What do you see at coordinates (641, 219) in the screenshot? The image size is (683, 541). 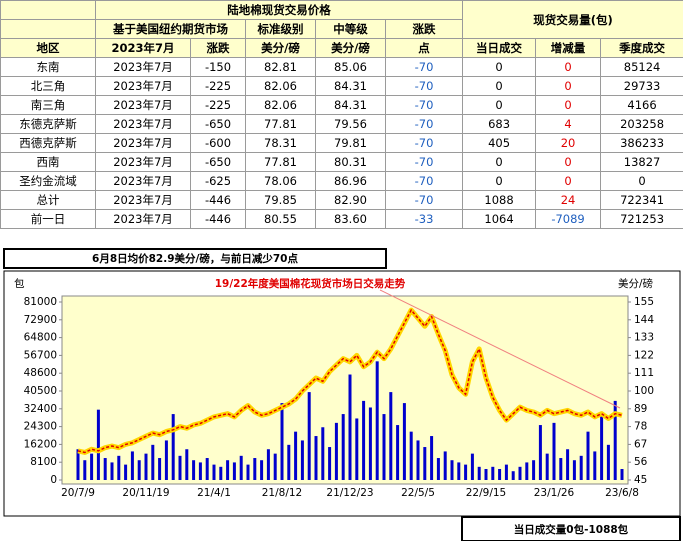 I see `table-cell: 721253` at bounding box center [641, 219].